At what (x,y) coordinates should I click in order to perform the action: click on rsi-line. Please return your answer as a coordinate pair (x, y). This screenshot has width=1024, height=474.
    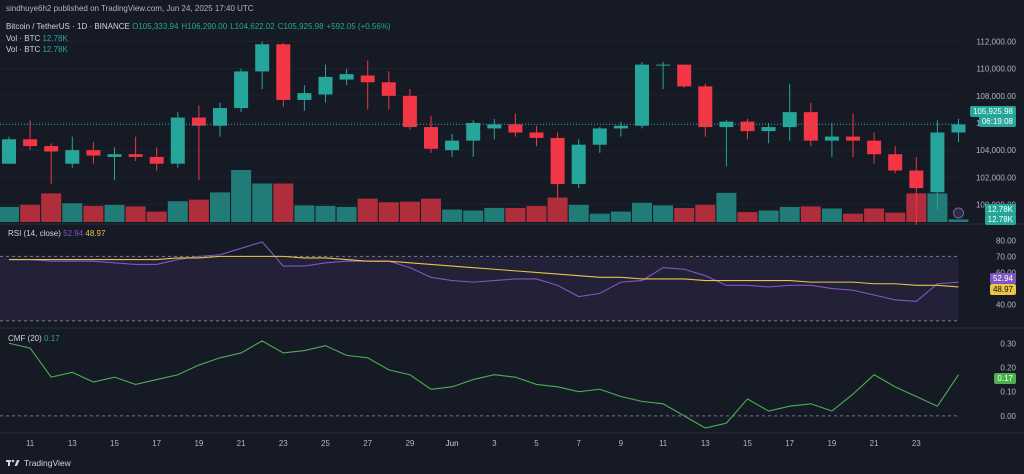
    Looking at the image, I should click on (484, 272).